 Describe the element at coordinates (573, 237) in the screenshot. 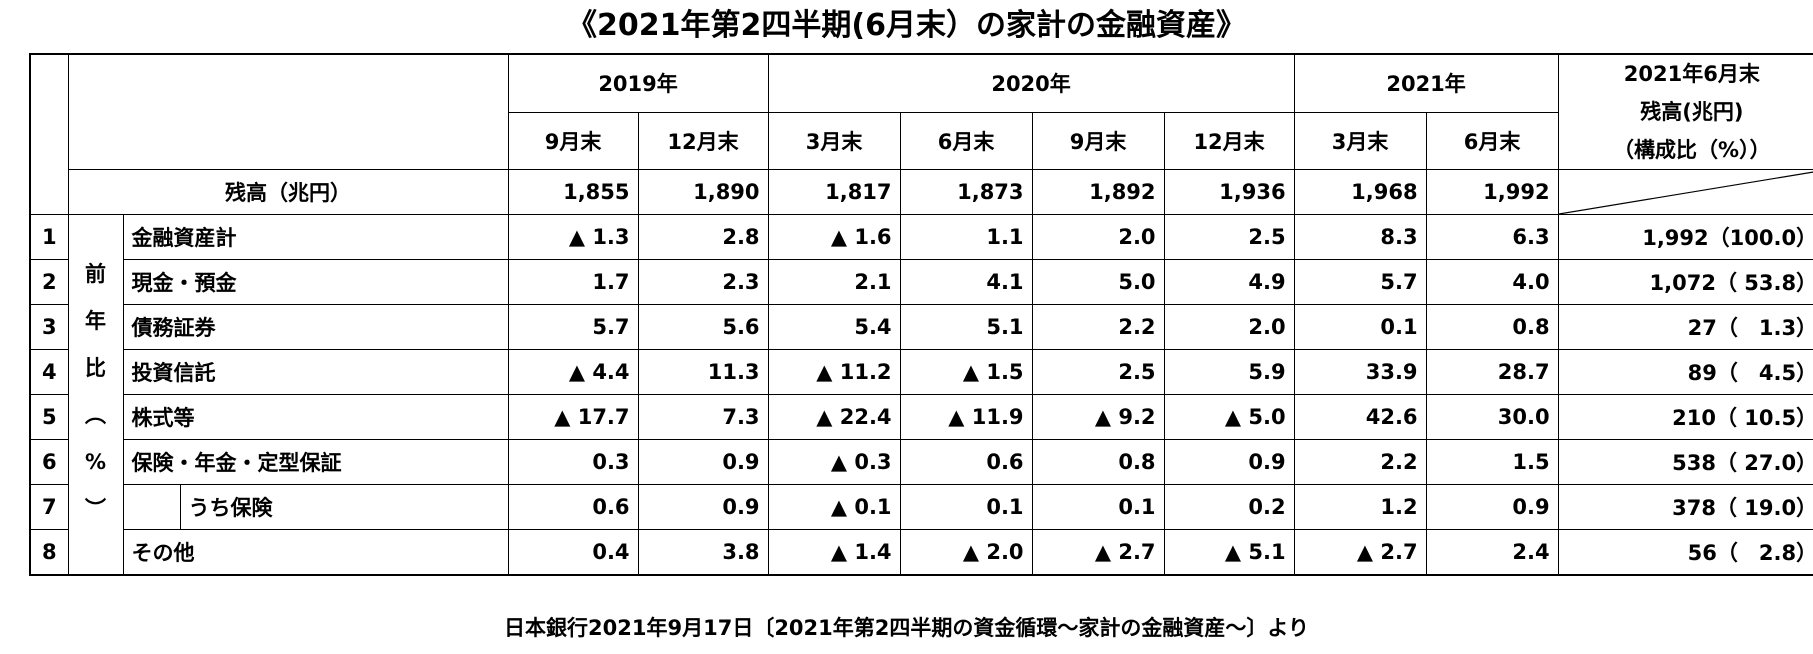

I see `yoy-value: ▲ 1.3` at that location.